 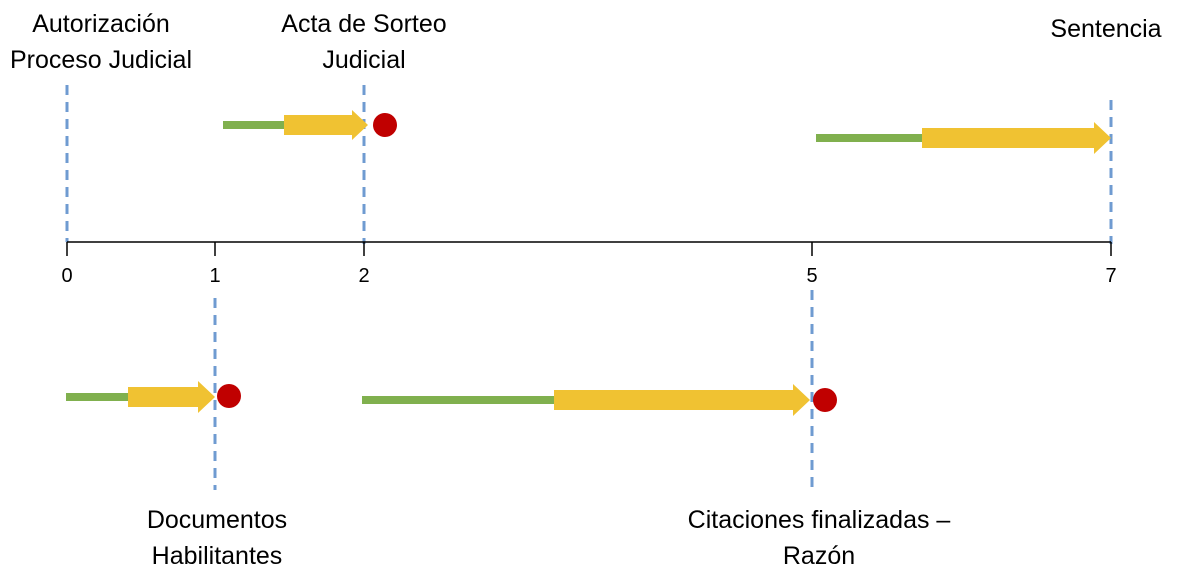 What do you see at coordinates (825, 400) in the screenshot?
I see `marker-citaciones` at bounding box center [825, 400].